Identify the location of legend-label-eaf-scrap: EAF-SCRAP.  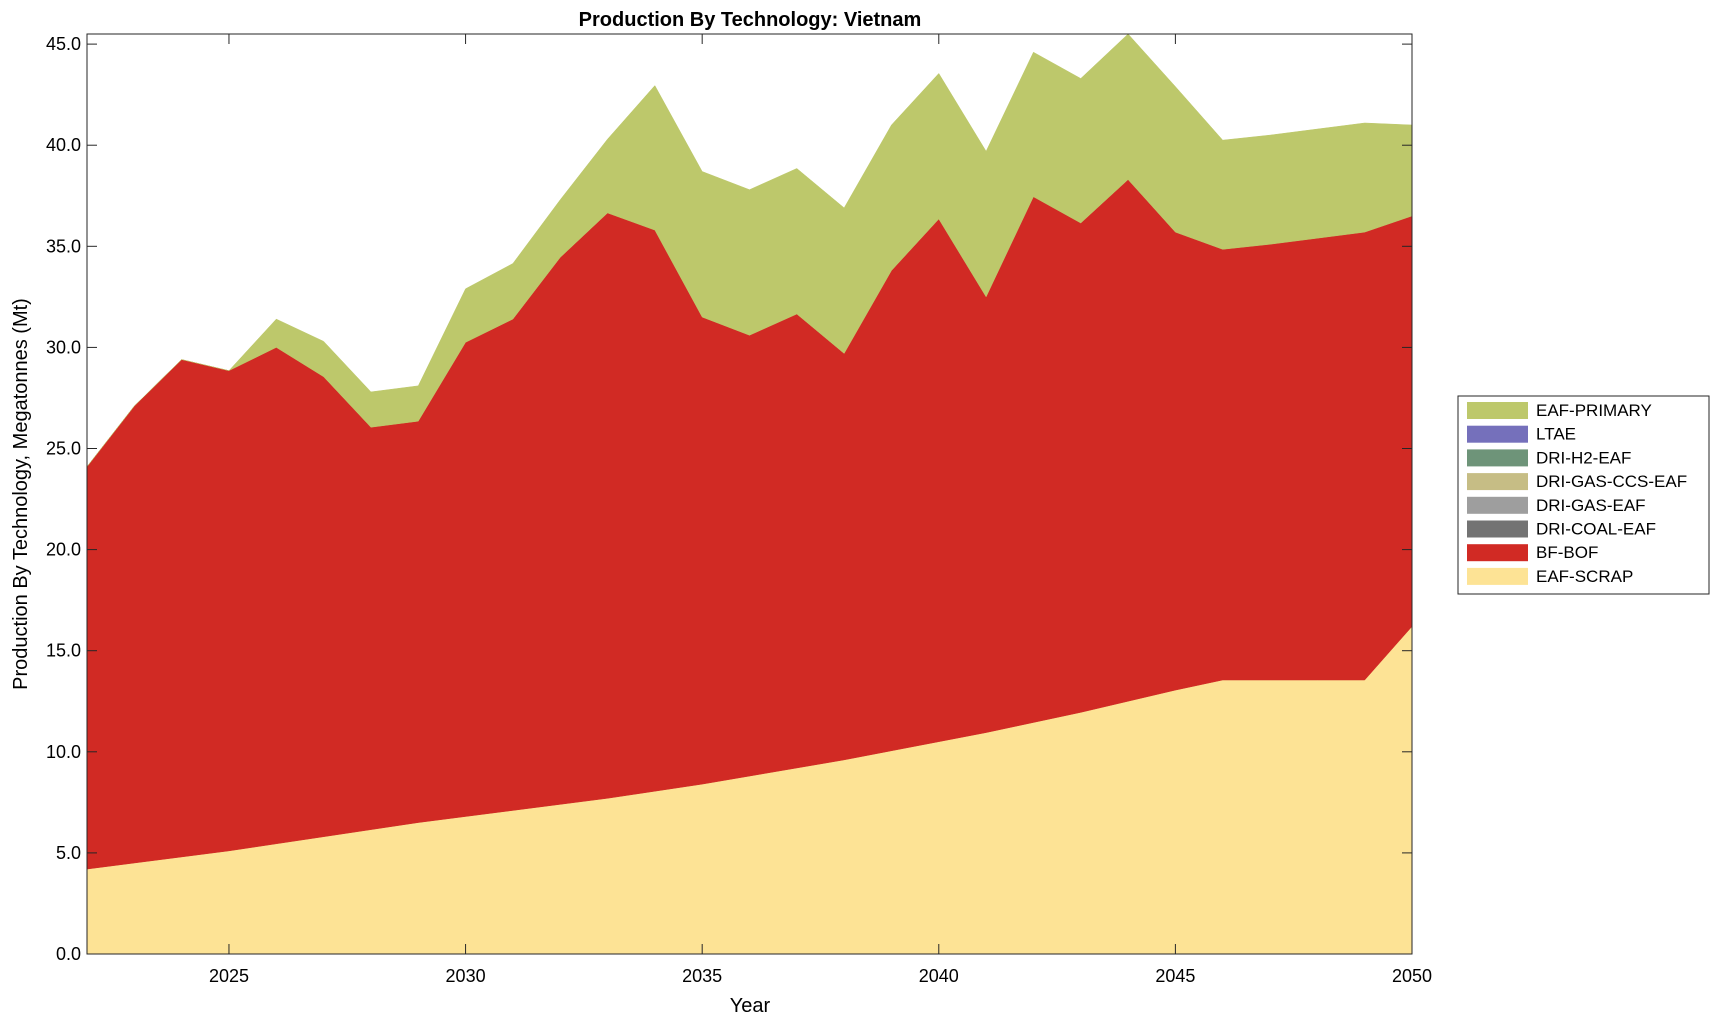
(1584, 576).